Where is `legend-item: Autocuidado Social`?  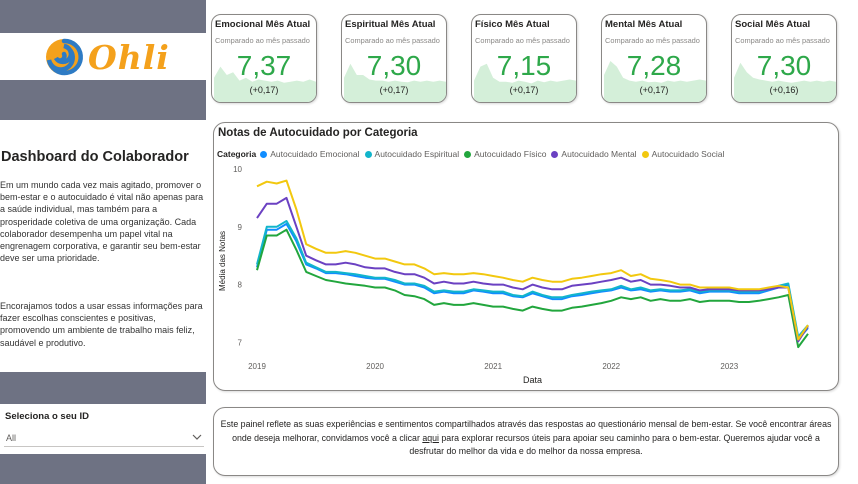 legend-item: Autocuidado Social is located at coordinates (683, 154).